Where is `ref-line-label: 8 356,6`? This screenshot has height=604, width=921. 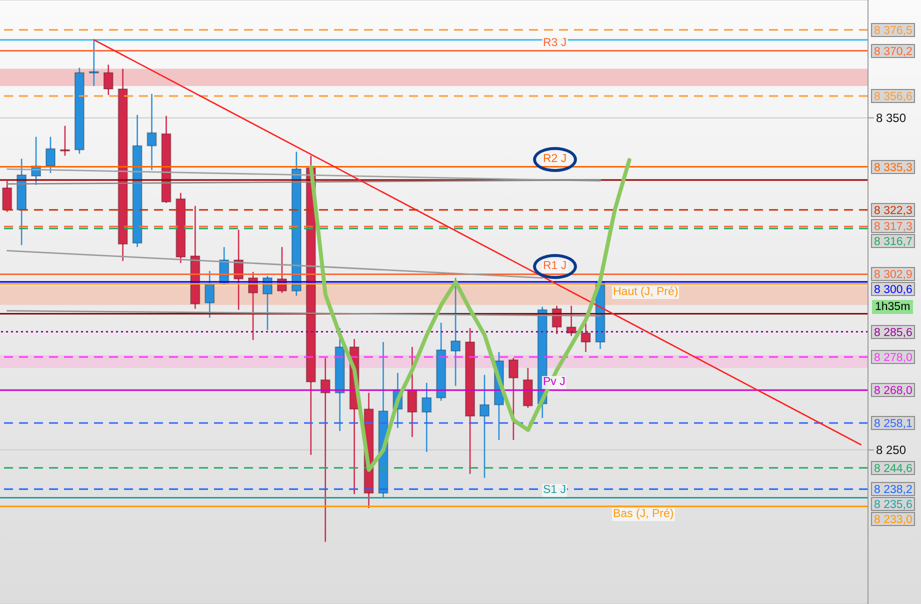
ref-line-label: 8 356,6 is located at coordinates (893, 95).